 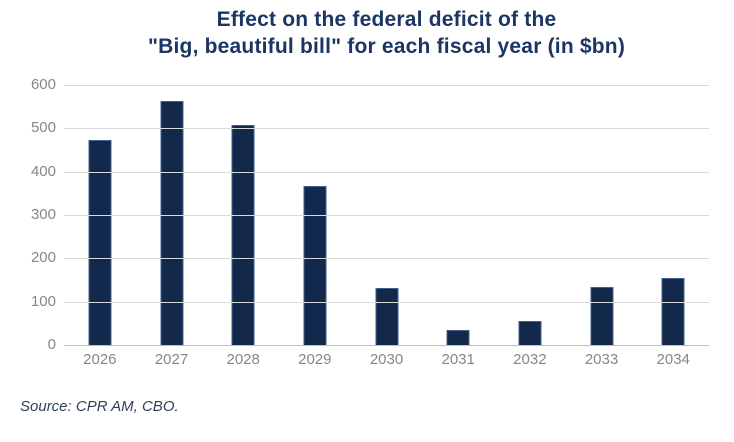 What do you see at coordinates (43, 171) in the screenshot?
I see `y-tick-label: 400` at bounding box center [43, 171].